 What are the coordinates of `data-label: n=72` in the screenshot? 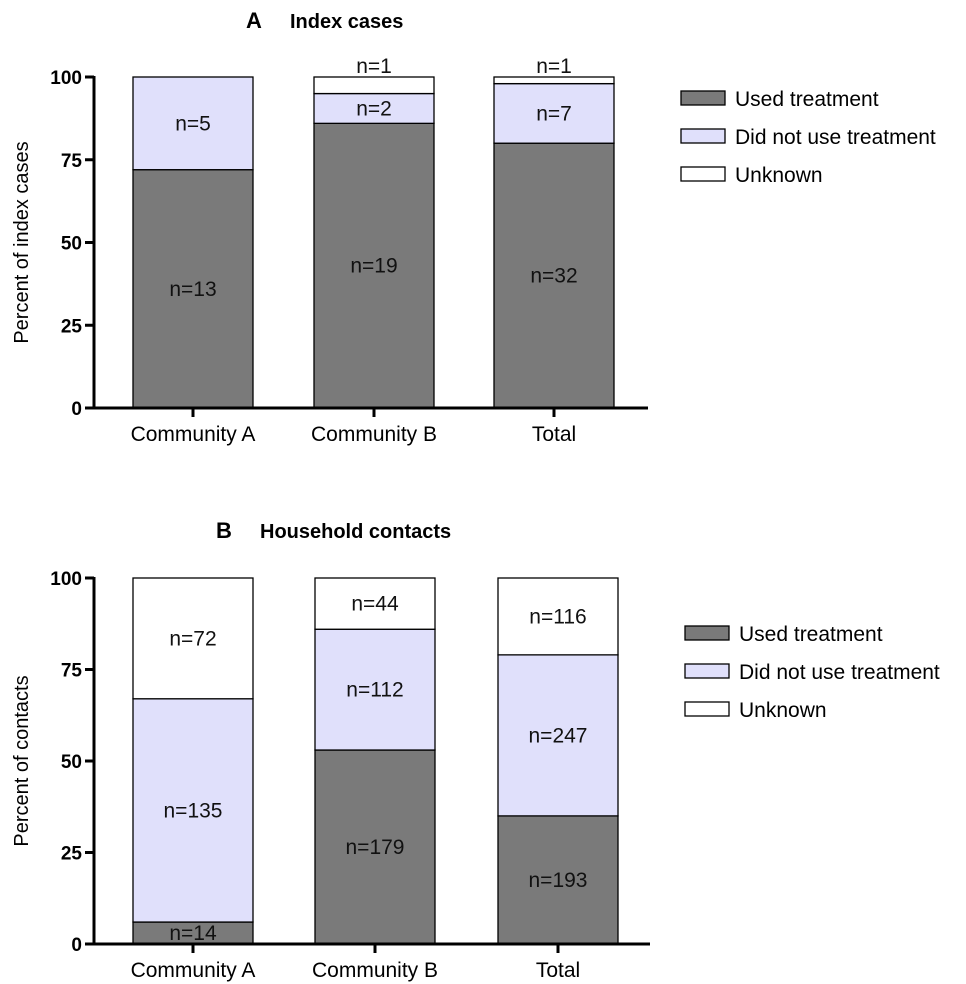 It's located at (192, 638).